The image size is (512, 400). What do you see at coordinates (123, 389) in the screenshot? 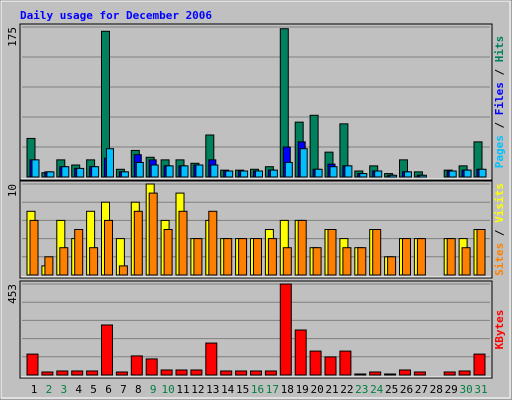
I see `x-tick-label: 7` at bounding box center [123, 389].